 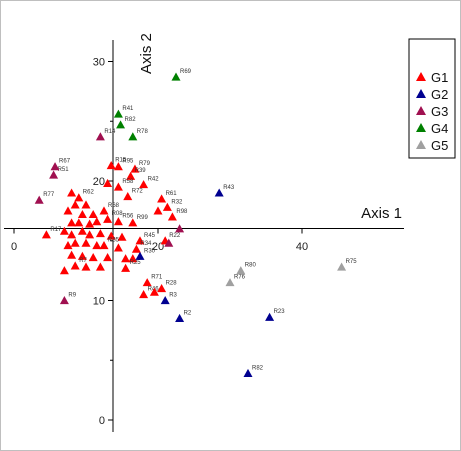 I want to click on point-label: R77, so click(x=49, y=195).